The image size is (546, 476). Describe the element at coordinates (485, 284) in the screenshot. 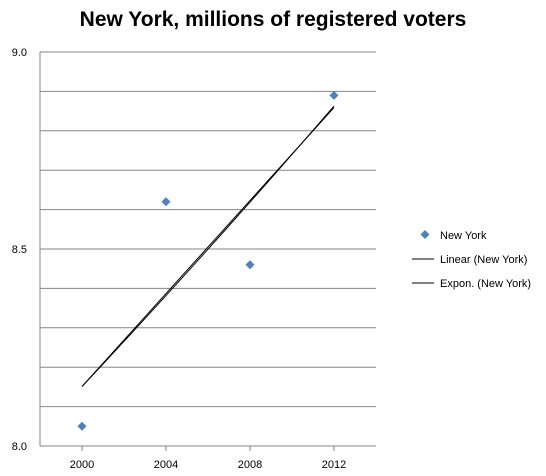

I see `legend-label-exponential: Expon. (New York)` at that location.